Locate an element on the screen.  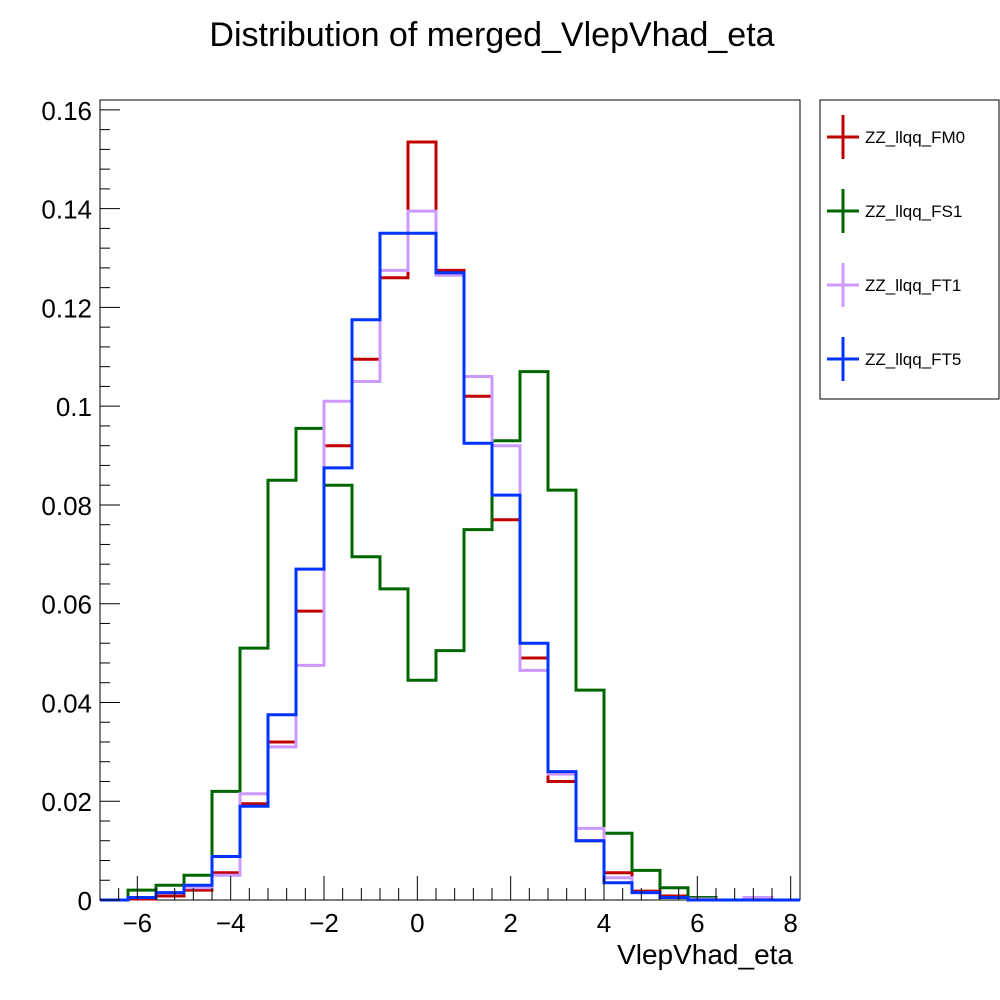
legend-entry: ZZ_llqq_FT5 is located at coordinates (894, 359).